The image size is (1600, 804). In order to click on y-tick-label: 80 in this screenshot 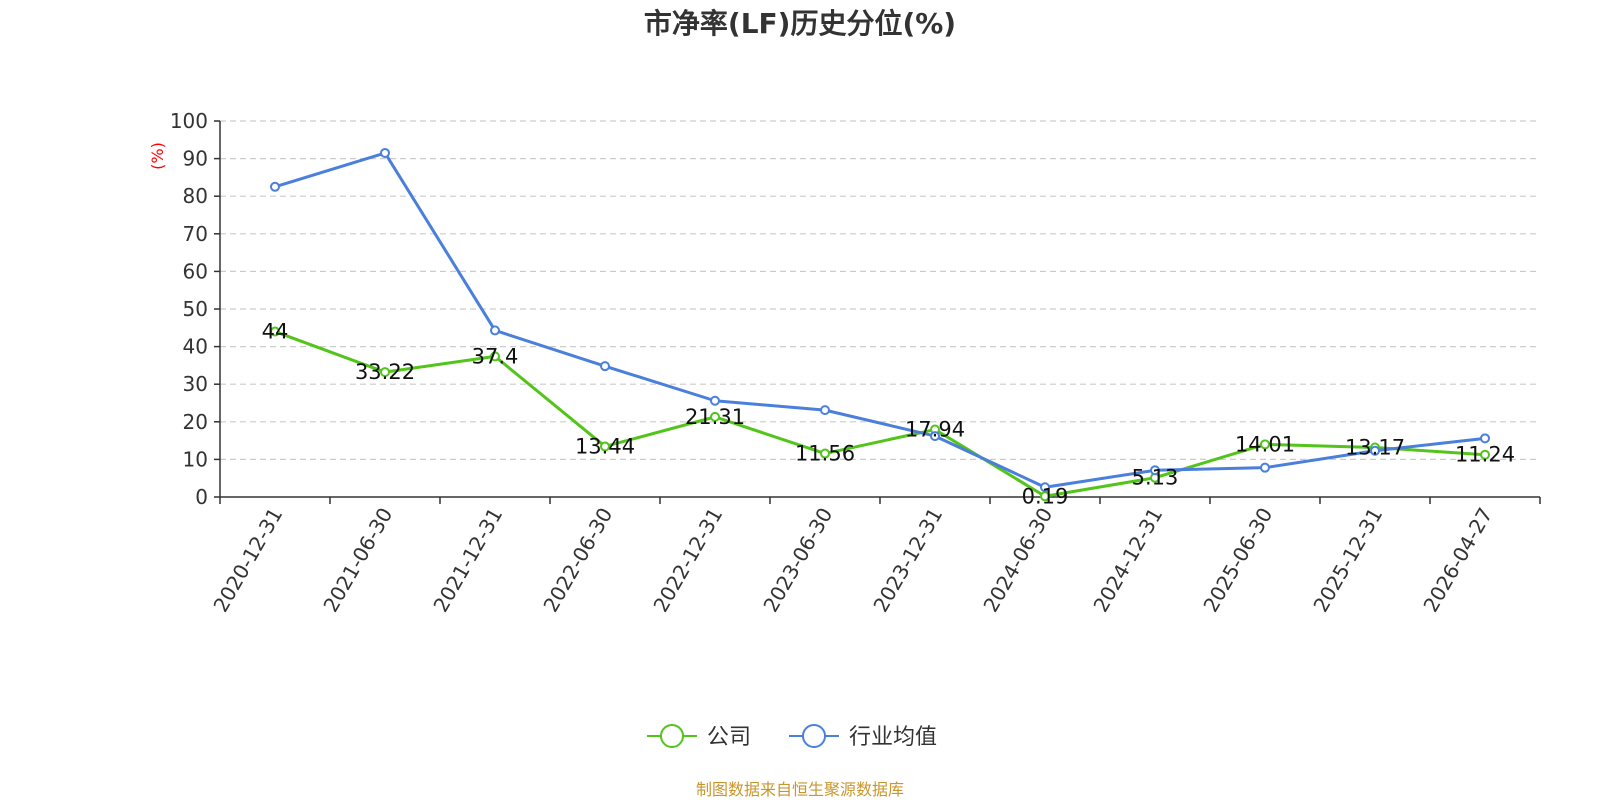, I will do `click(195, 196)`.